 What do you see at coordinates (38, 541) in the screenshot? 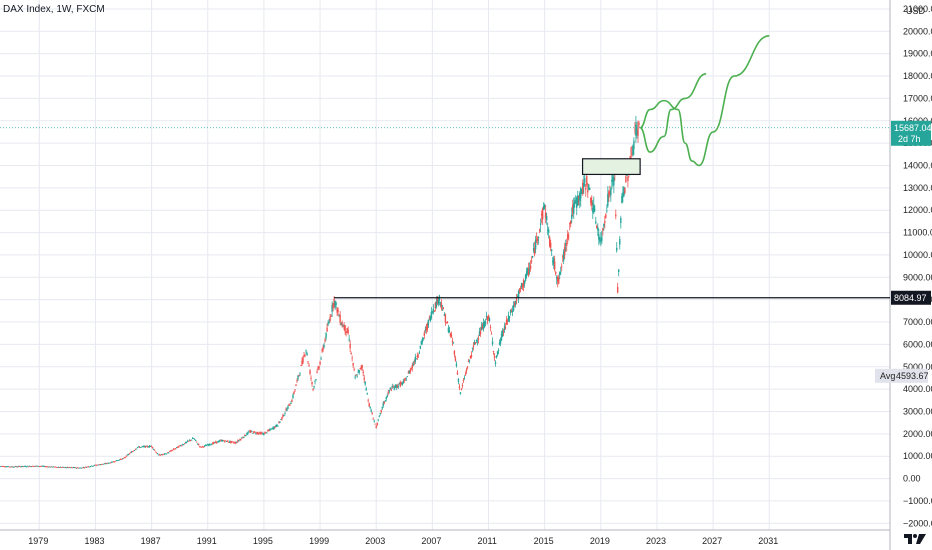
I see `x-tick-label: 1979` at bounding box center [38, 541].